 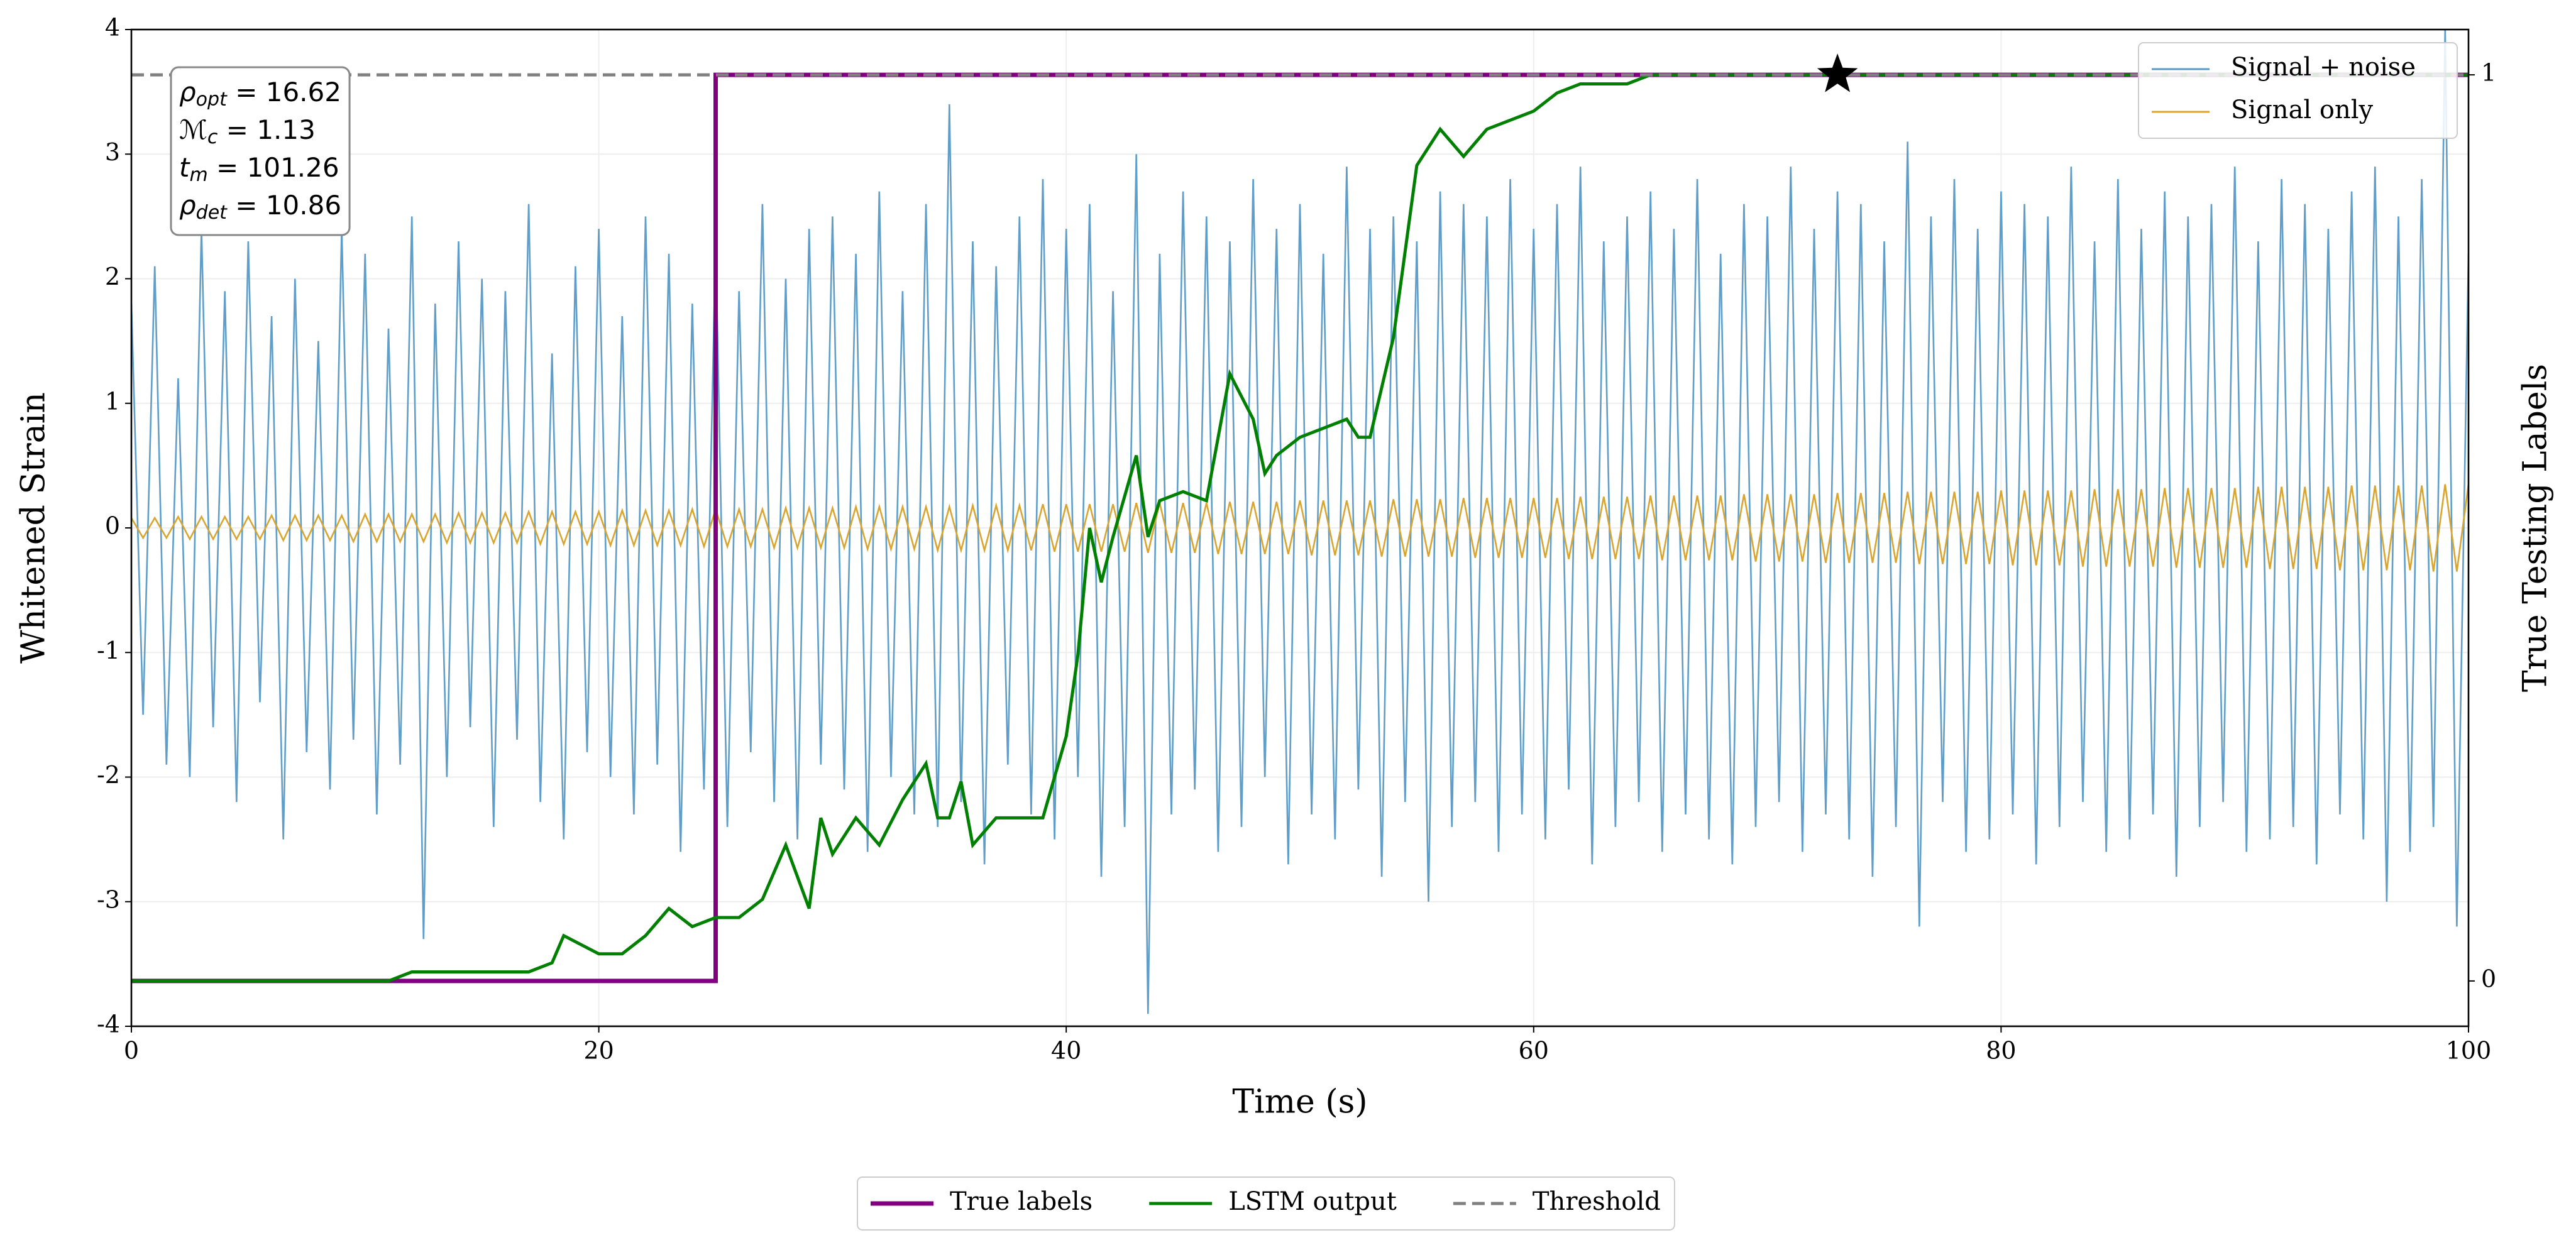 What do you see at coordinates (113, 401) in the screenshot?
I see `y-tick-label: 1` at bounding box center [113, 401].